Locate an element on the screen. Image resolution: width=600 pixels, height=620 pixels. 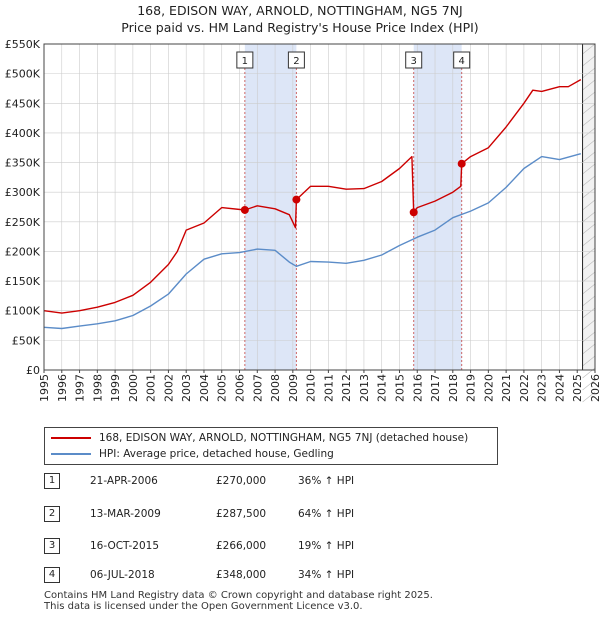
x-tick-label: 2026 is located at coordinates (594, 388).